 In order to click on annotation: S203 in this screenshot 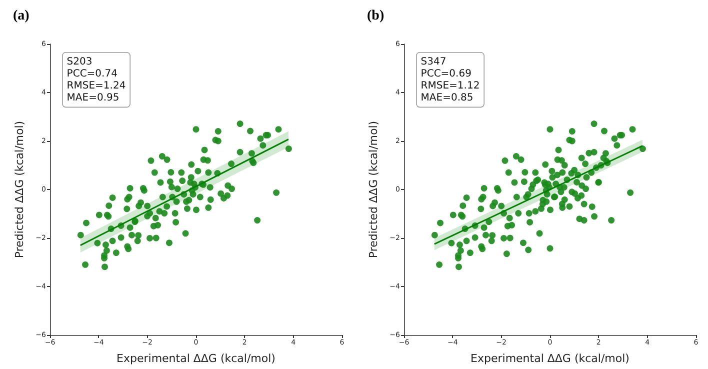, I will do `click(79, 62)`.